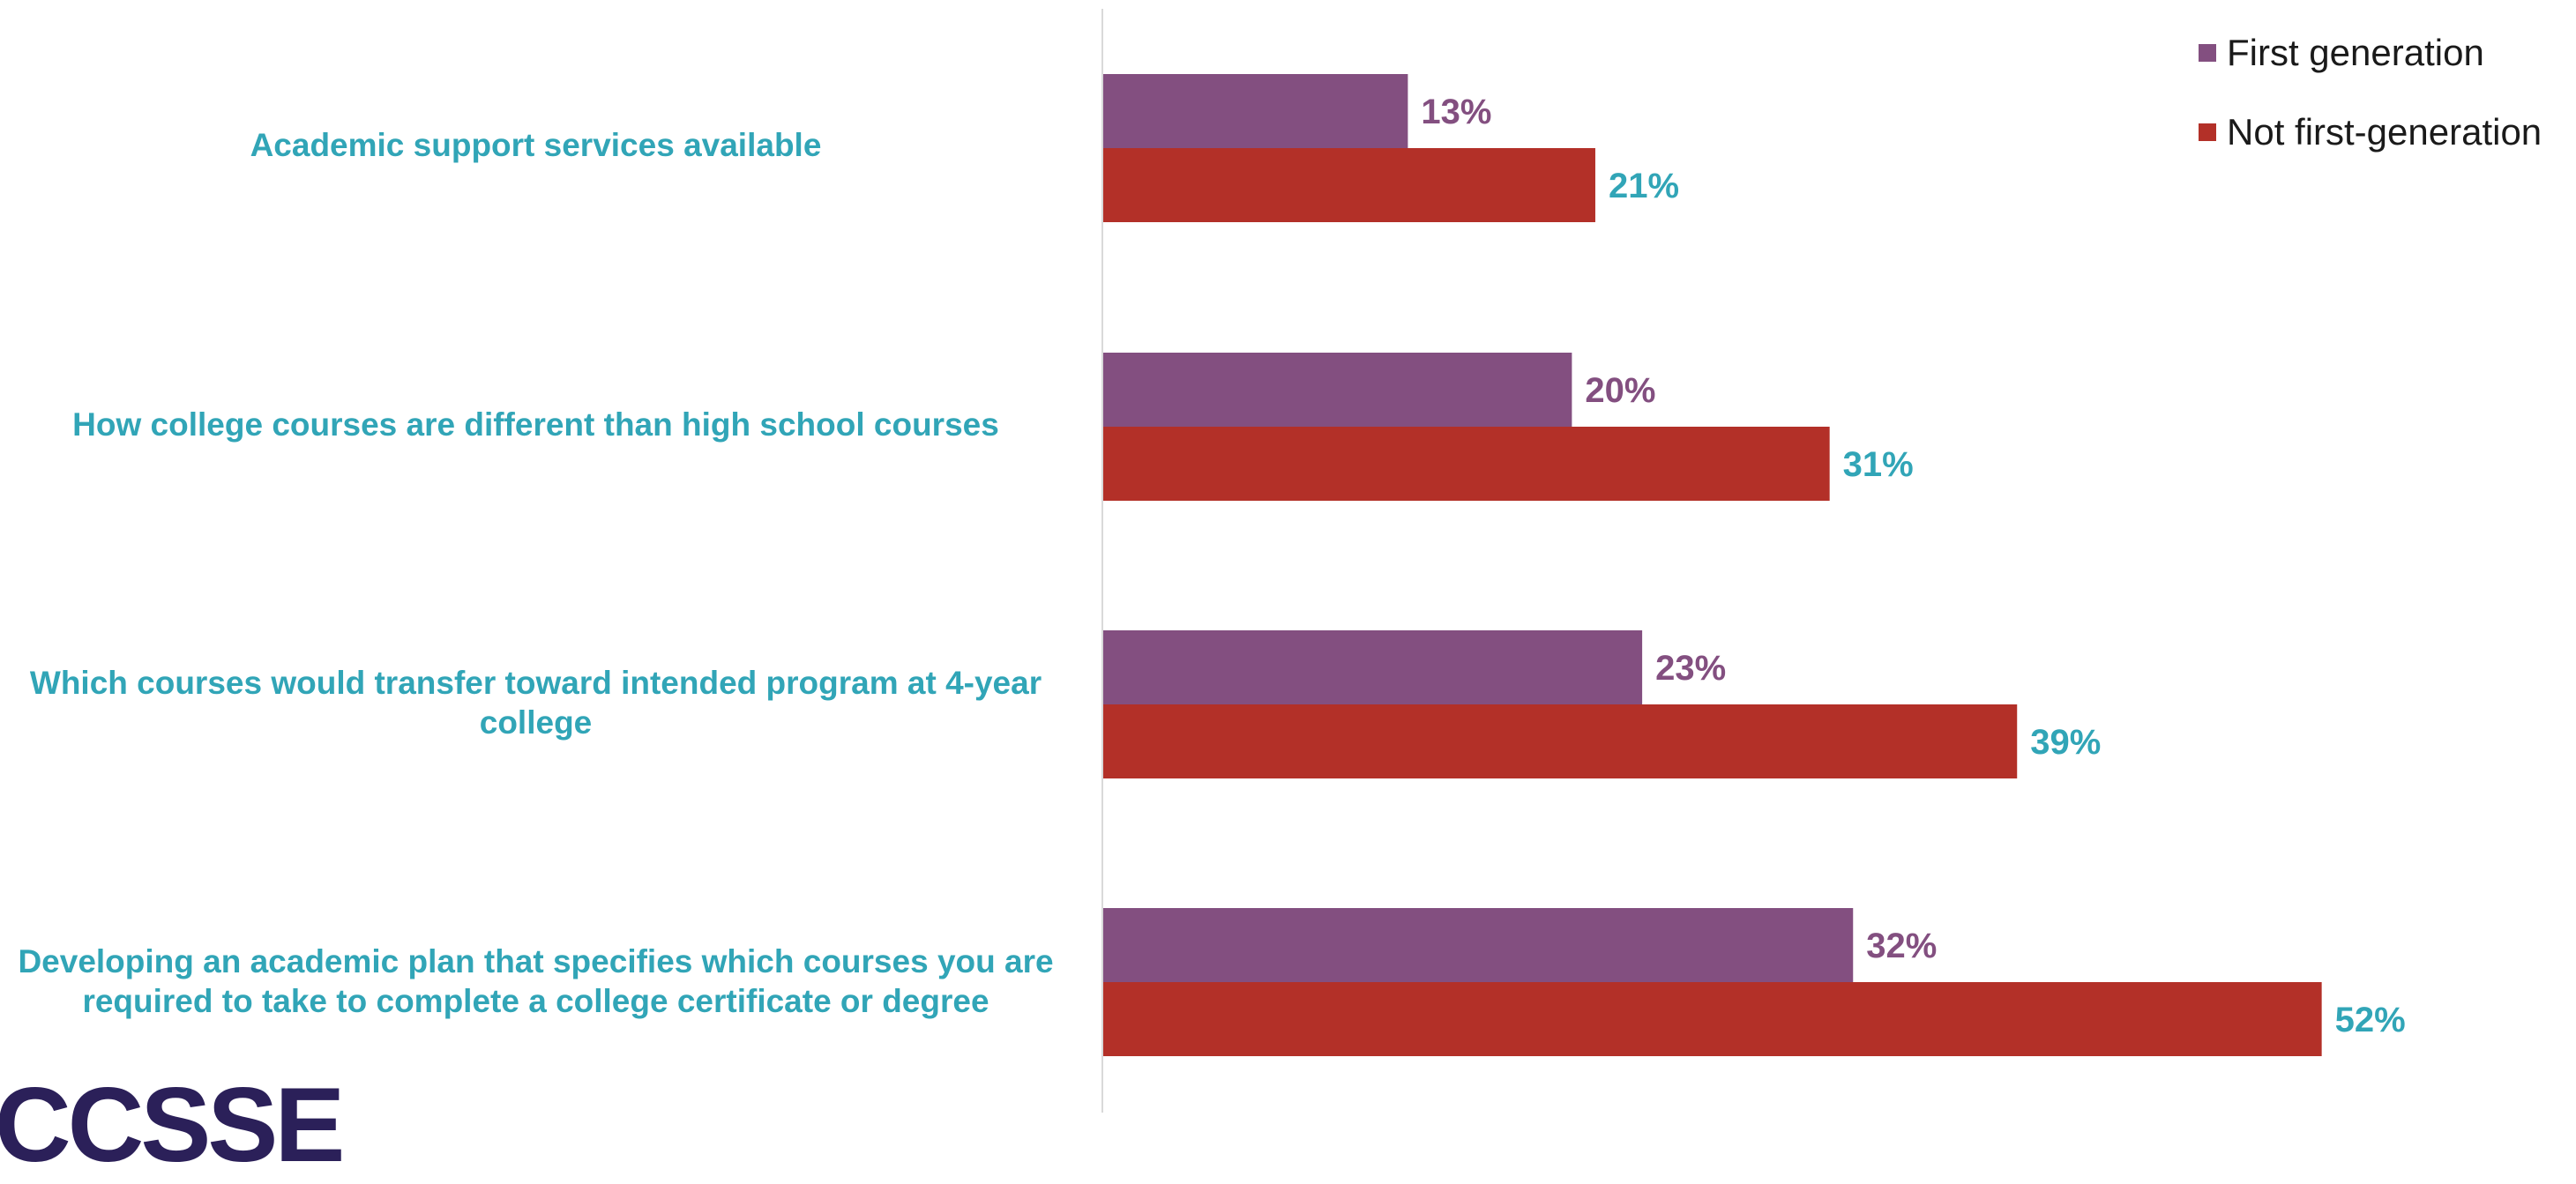 The height and width of the screenshot is (1184, 2576). I want to click on legend-item-first-generation: First generation, so click(2370, 52).